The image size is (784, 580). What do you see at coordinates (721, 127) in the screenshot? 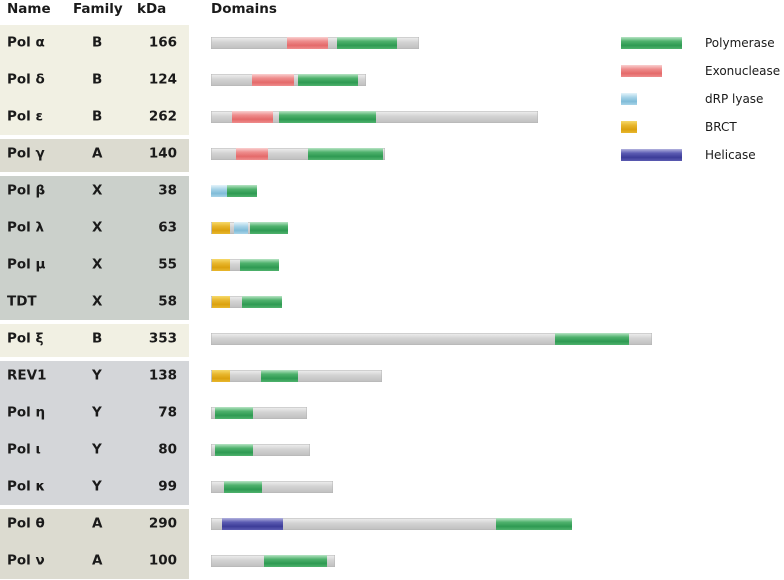
I see `legend-label-brct: BRCT` at bounding box center [721, 127].